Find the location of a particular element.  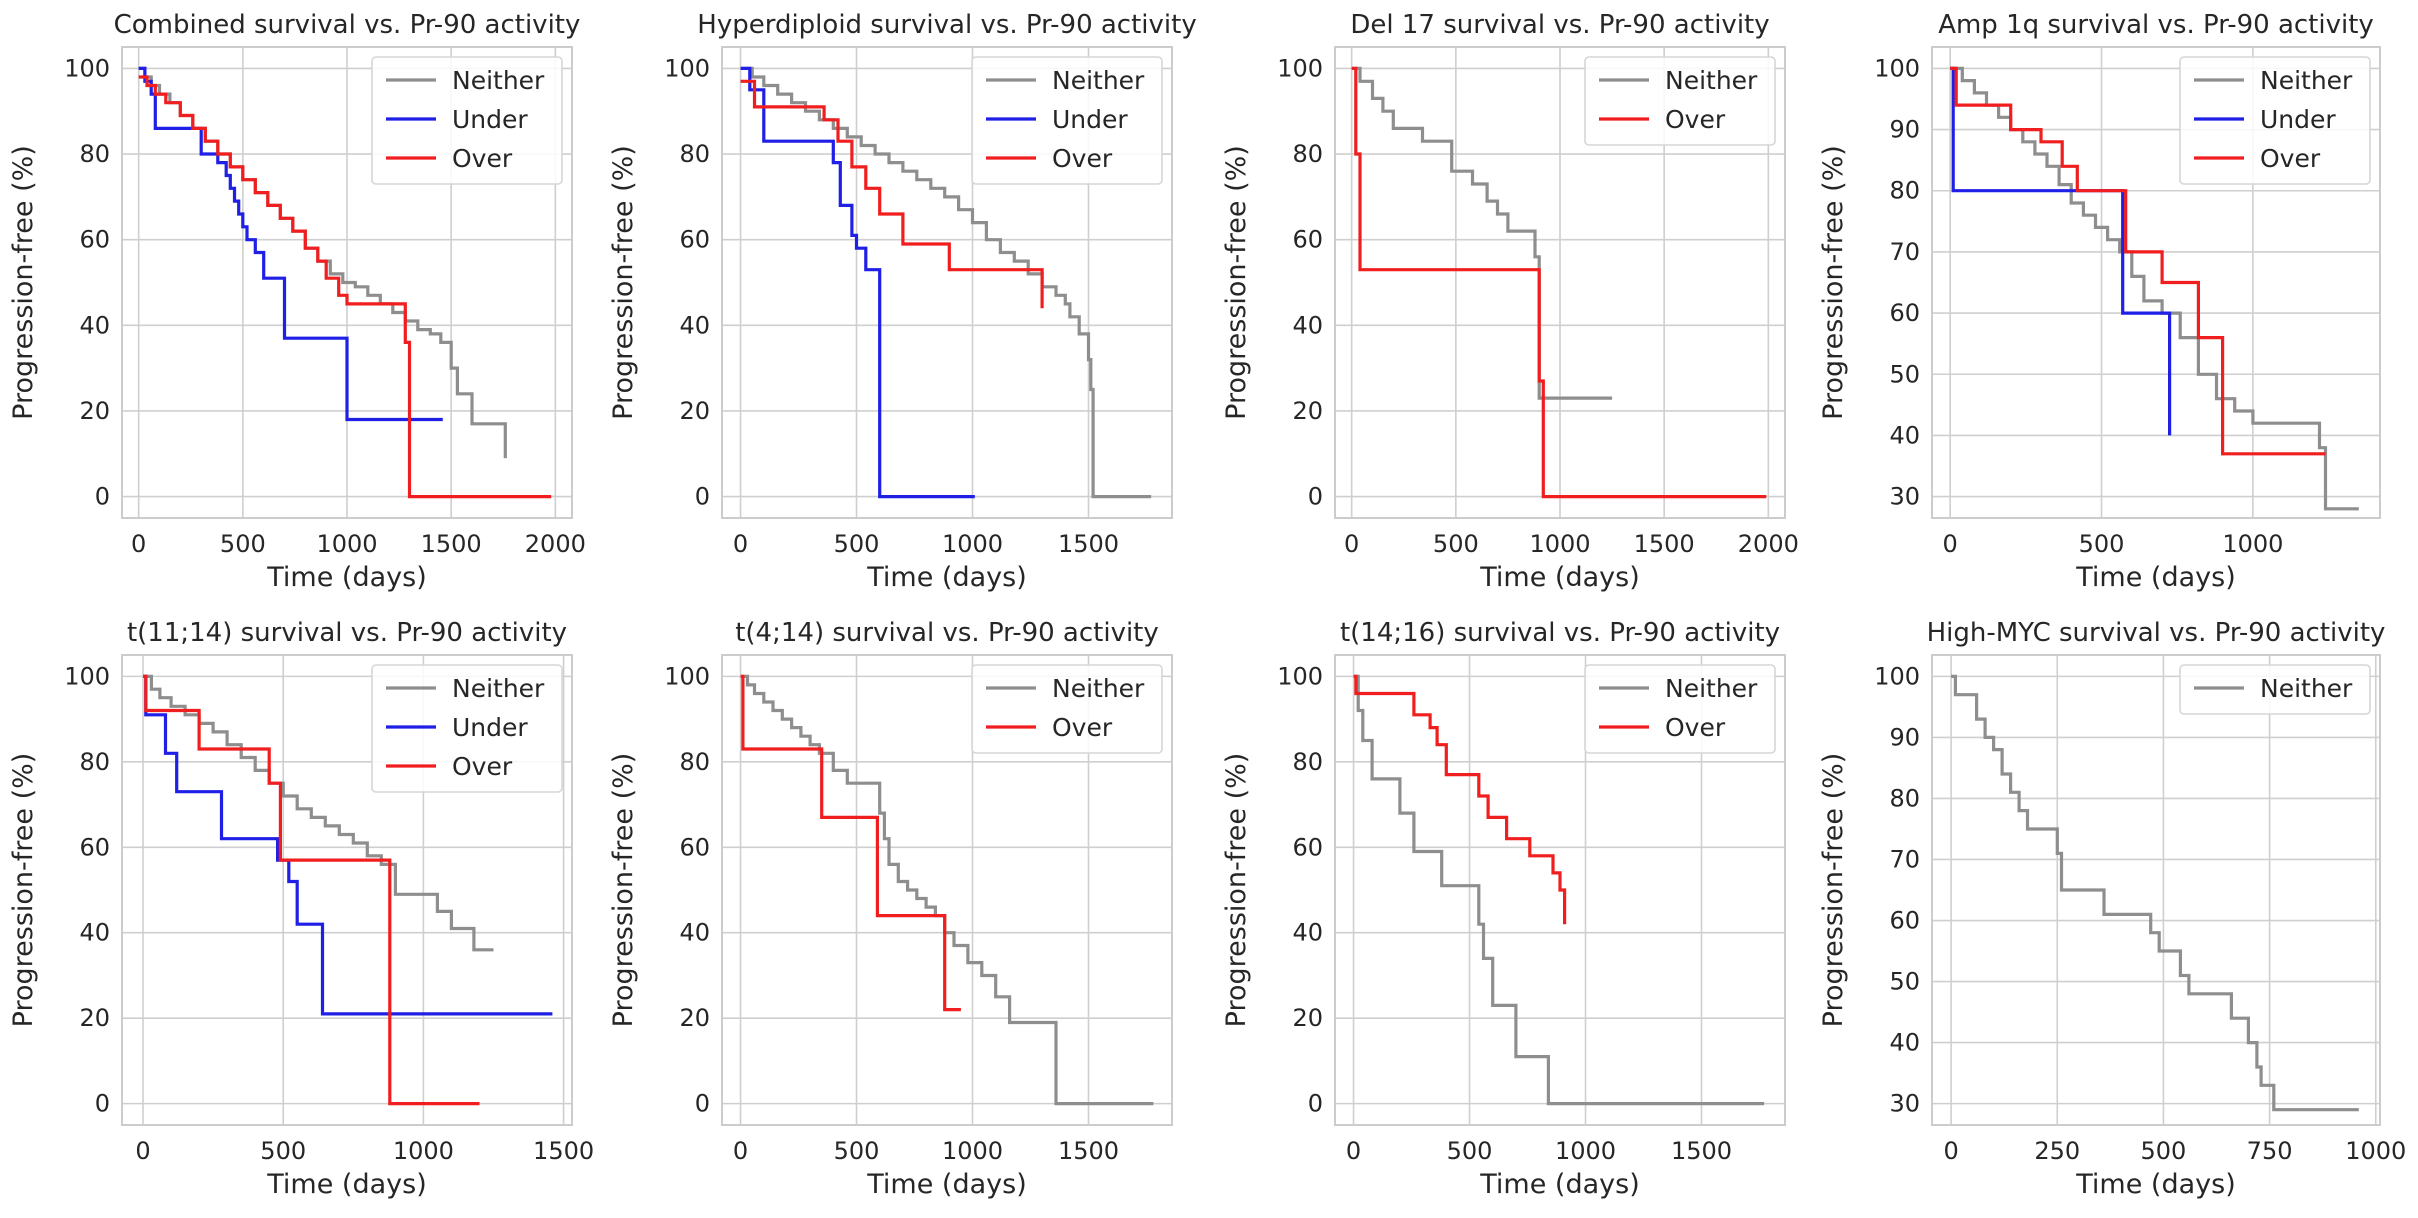

chart-title: Hyperdiploid survival vs. Pr-90 activity is located at coordinates (946, 25).